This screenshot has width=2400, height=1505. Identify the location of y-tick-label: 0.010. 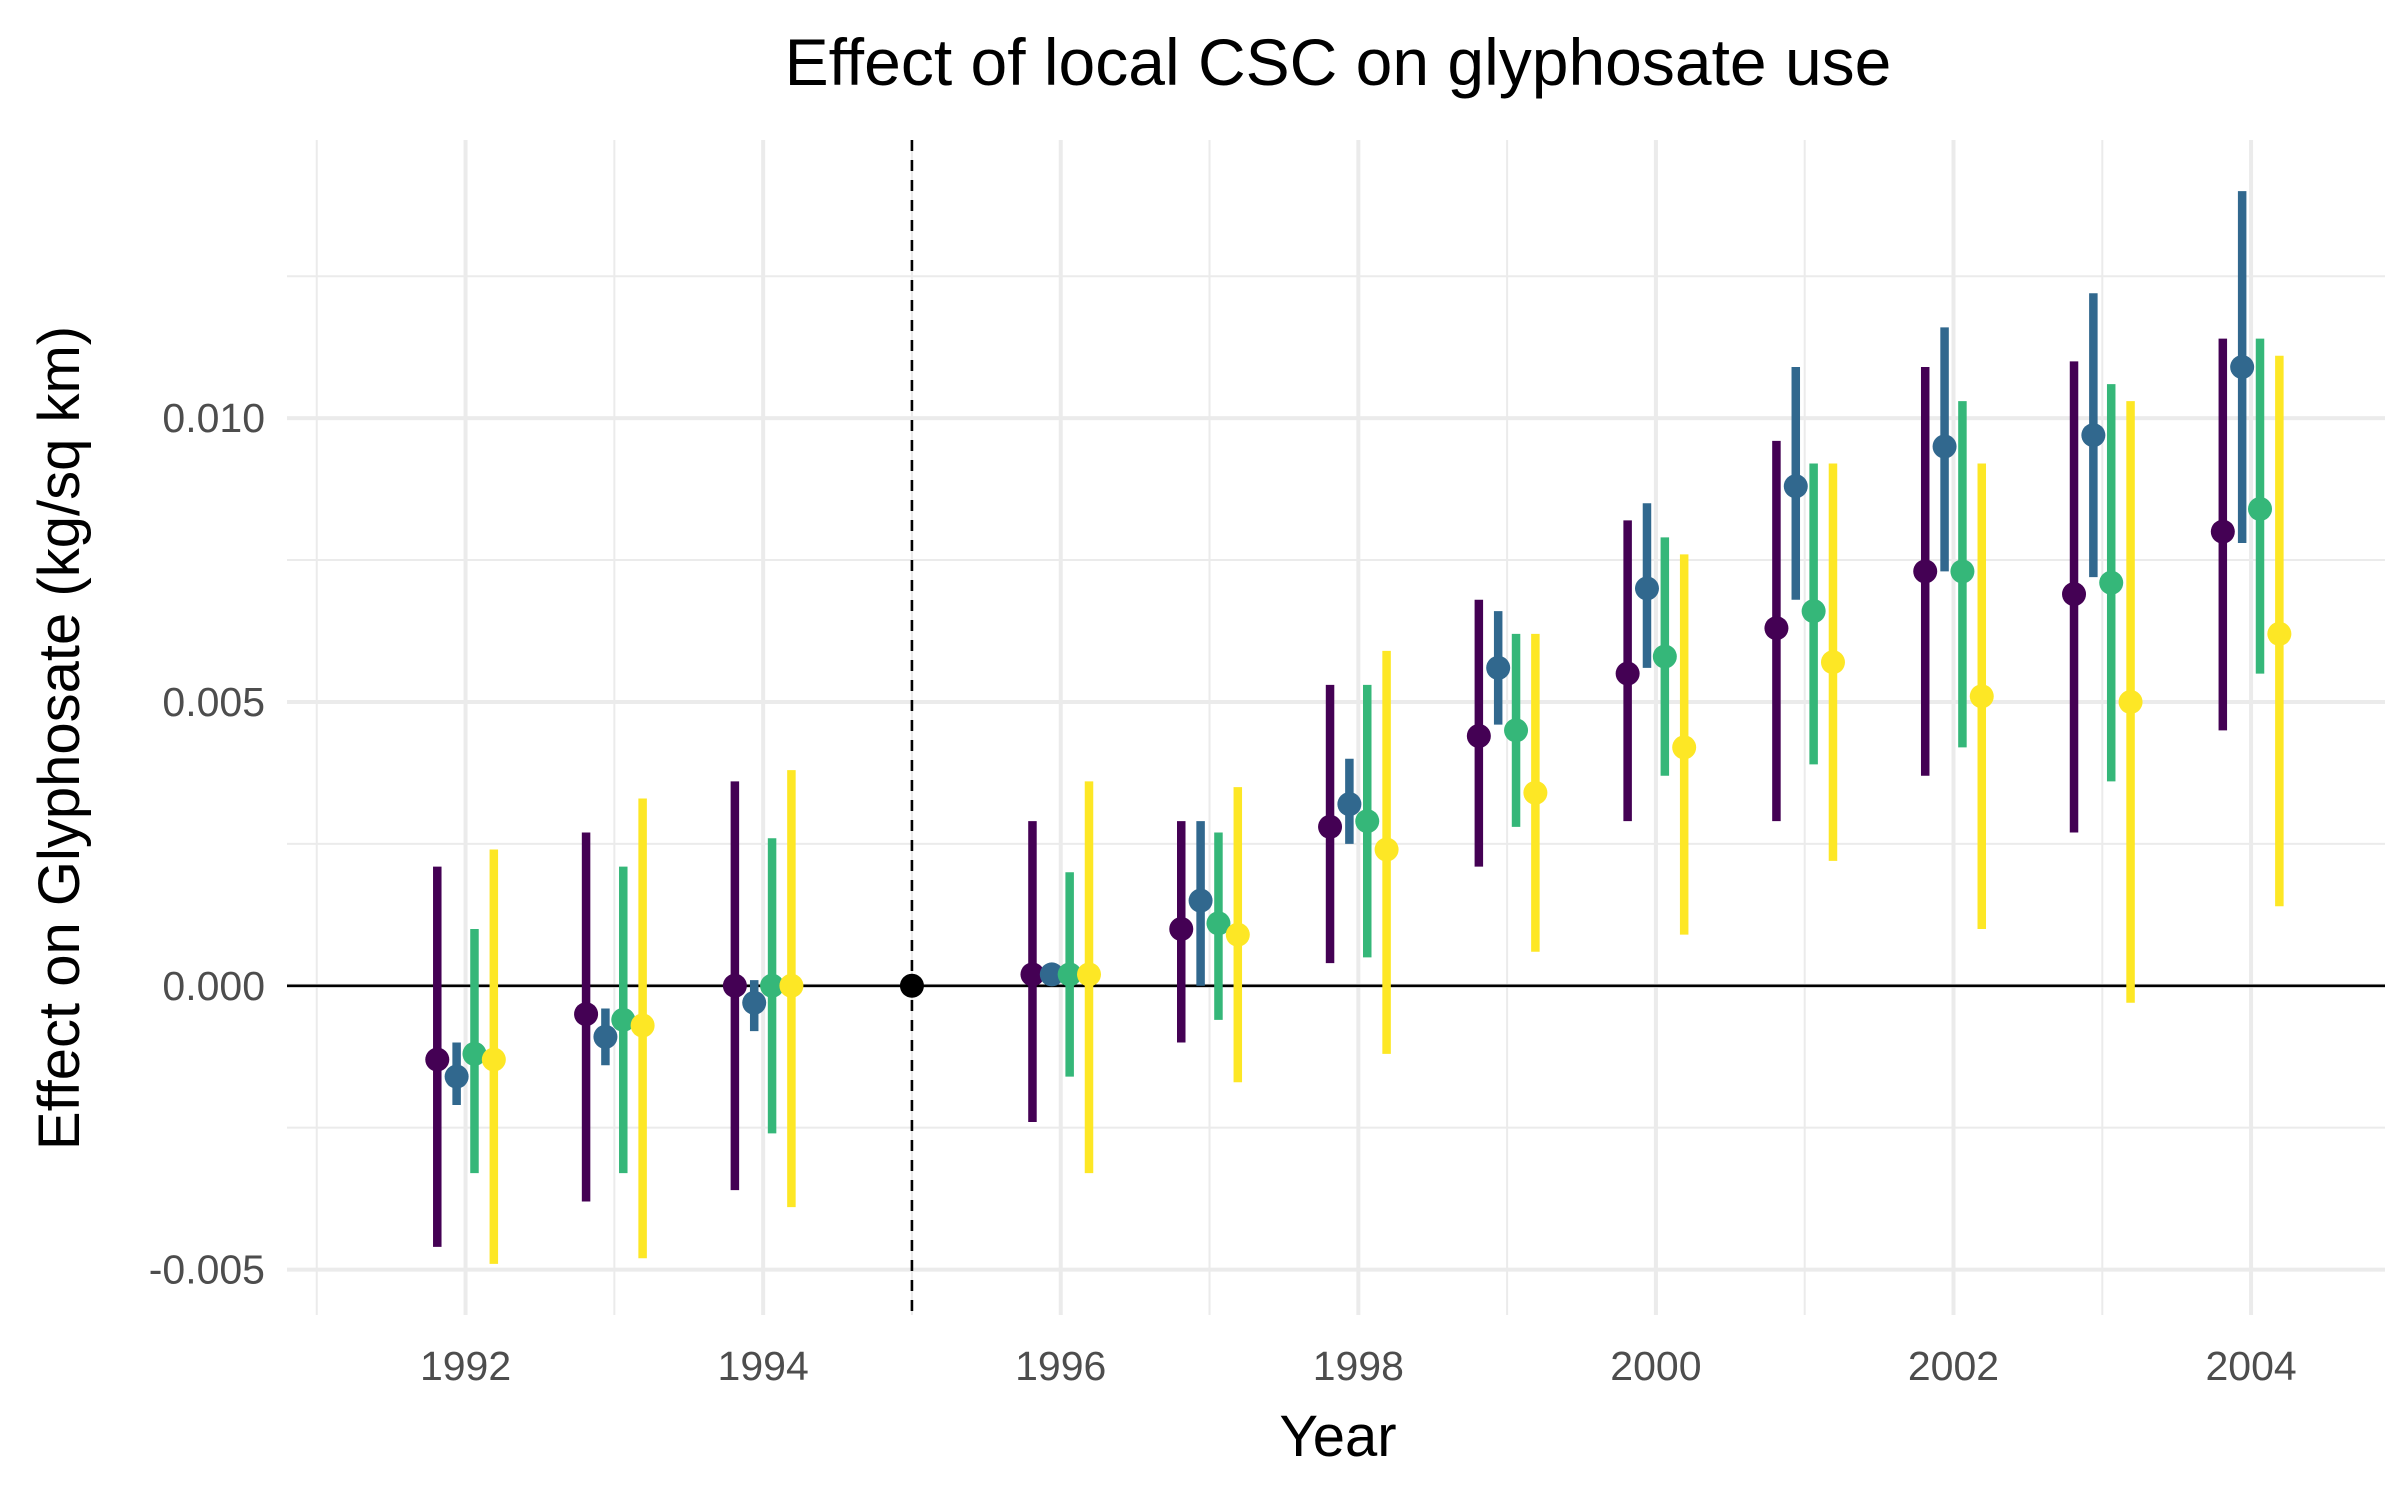
(213, 418).